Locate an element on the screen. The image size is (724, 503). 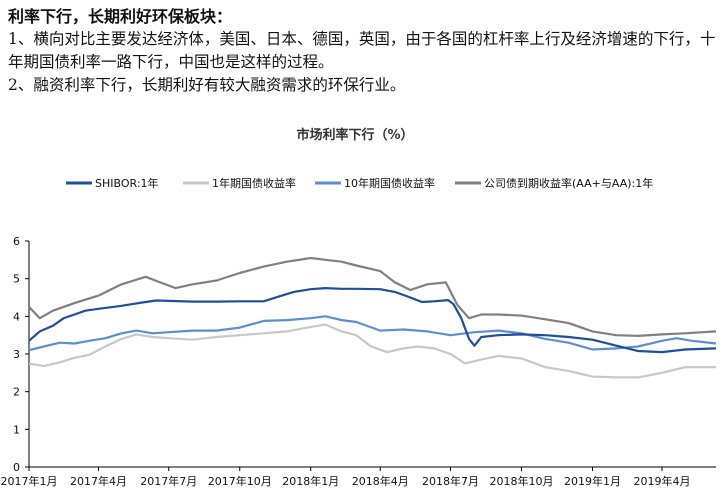
y-tick-label: 4 is located at coordinates (16, 316).